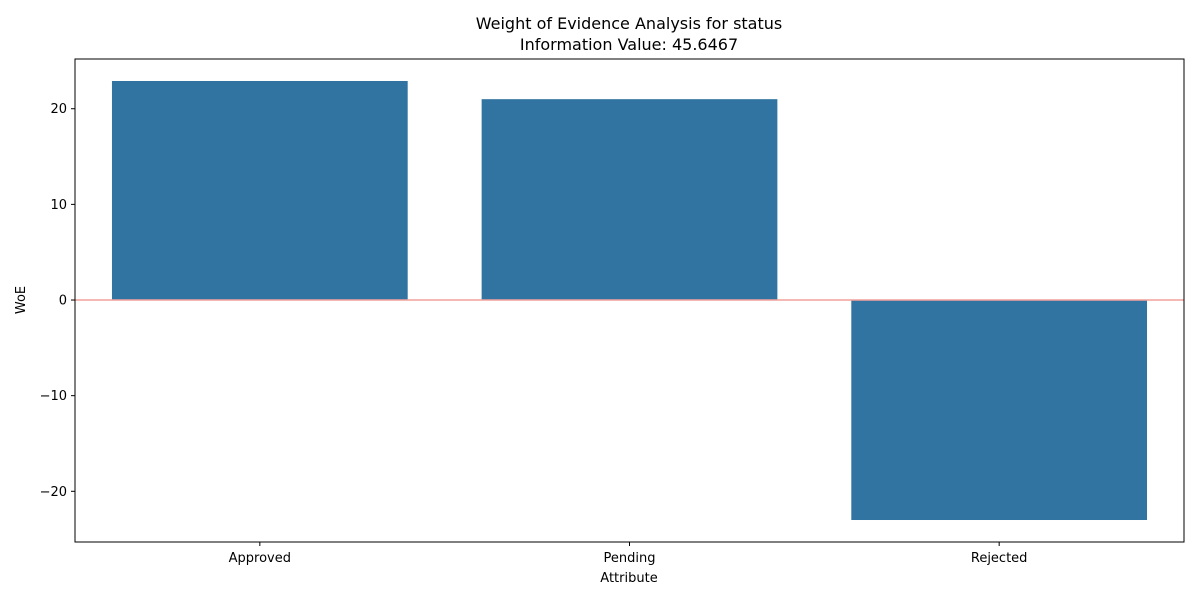  I want to click on x-axis: Approved Pending Rejected, so click(628, 554).